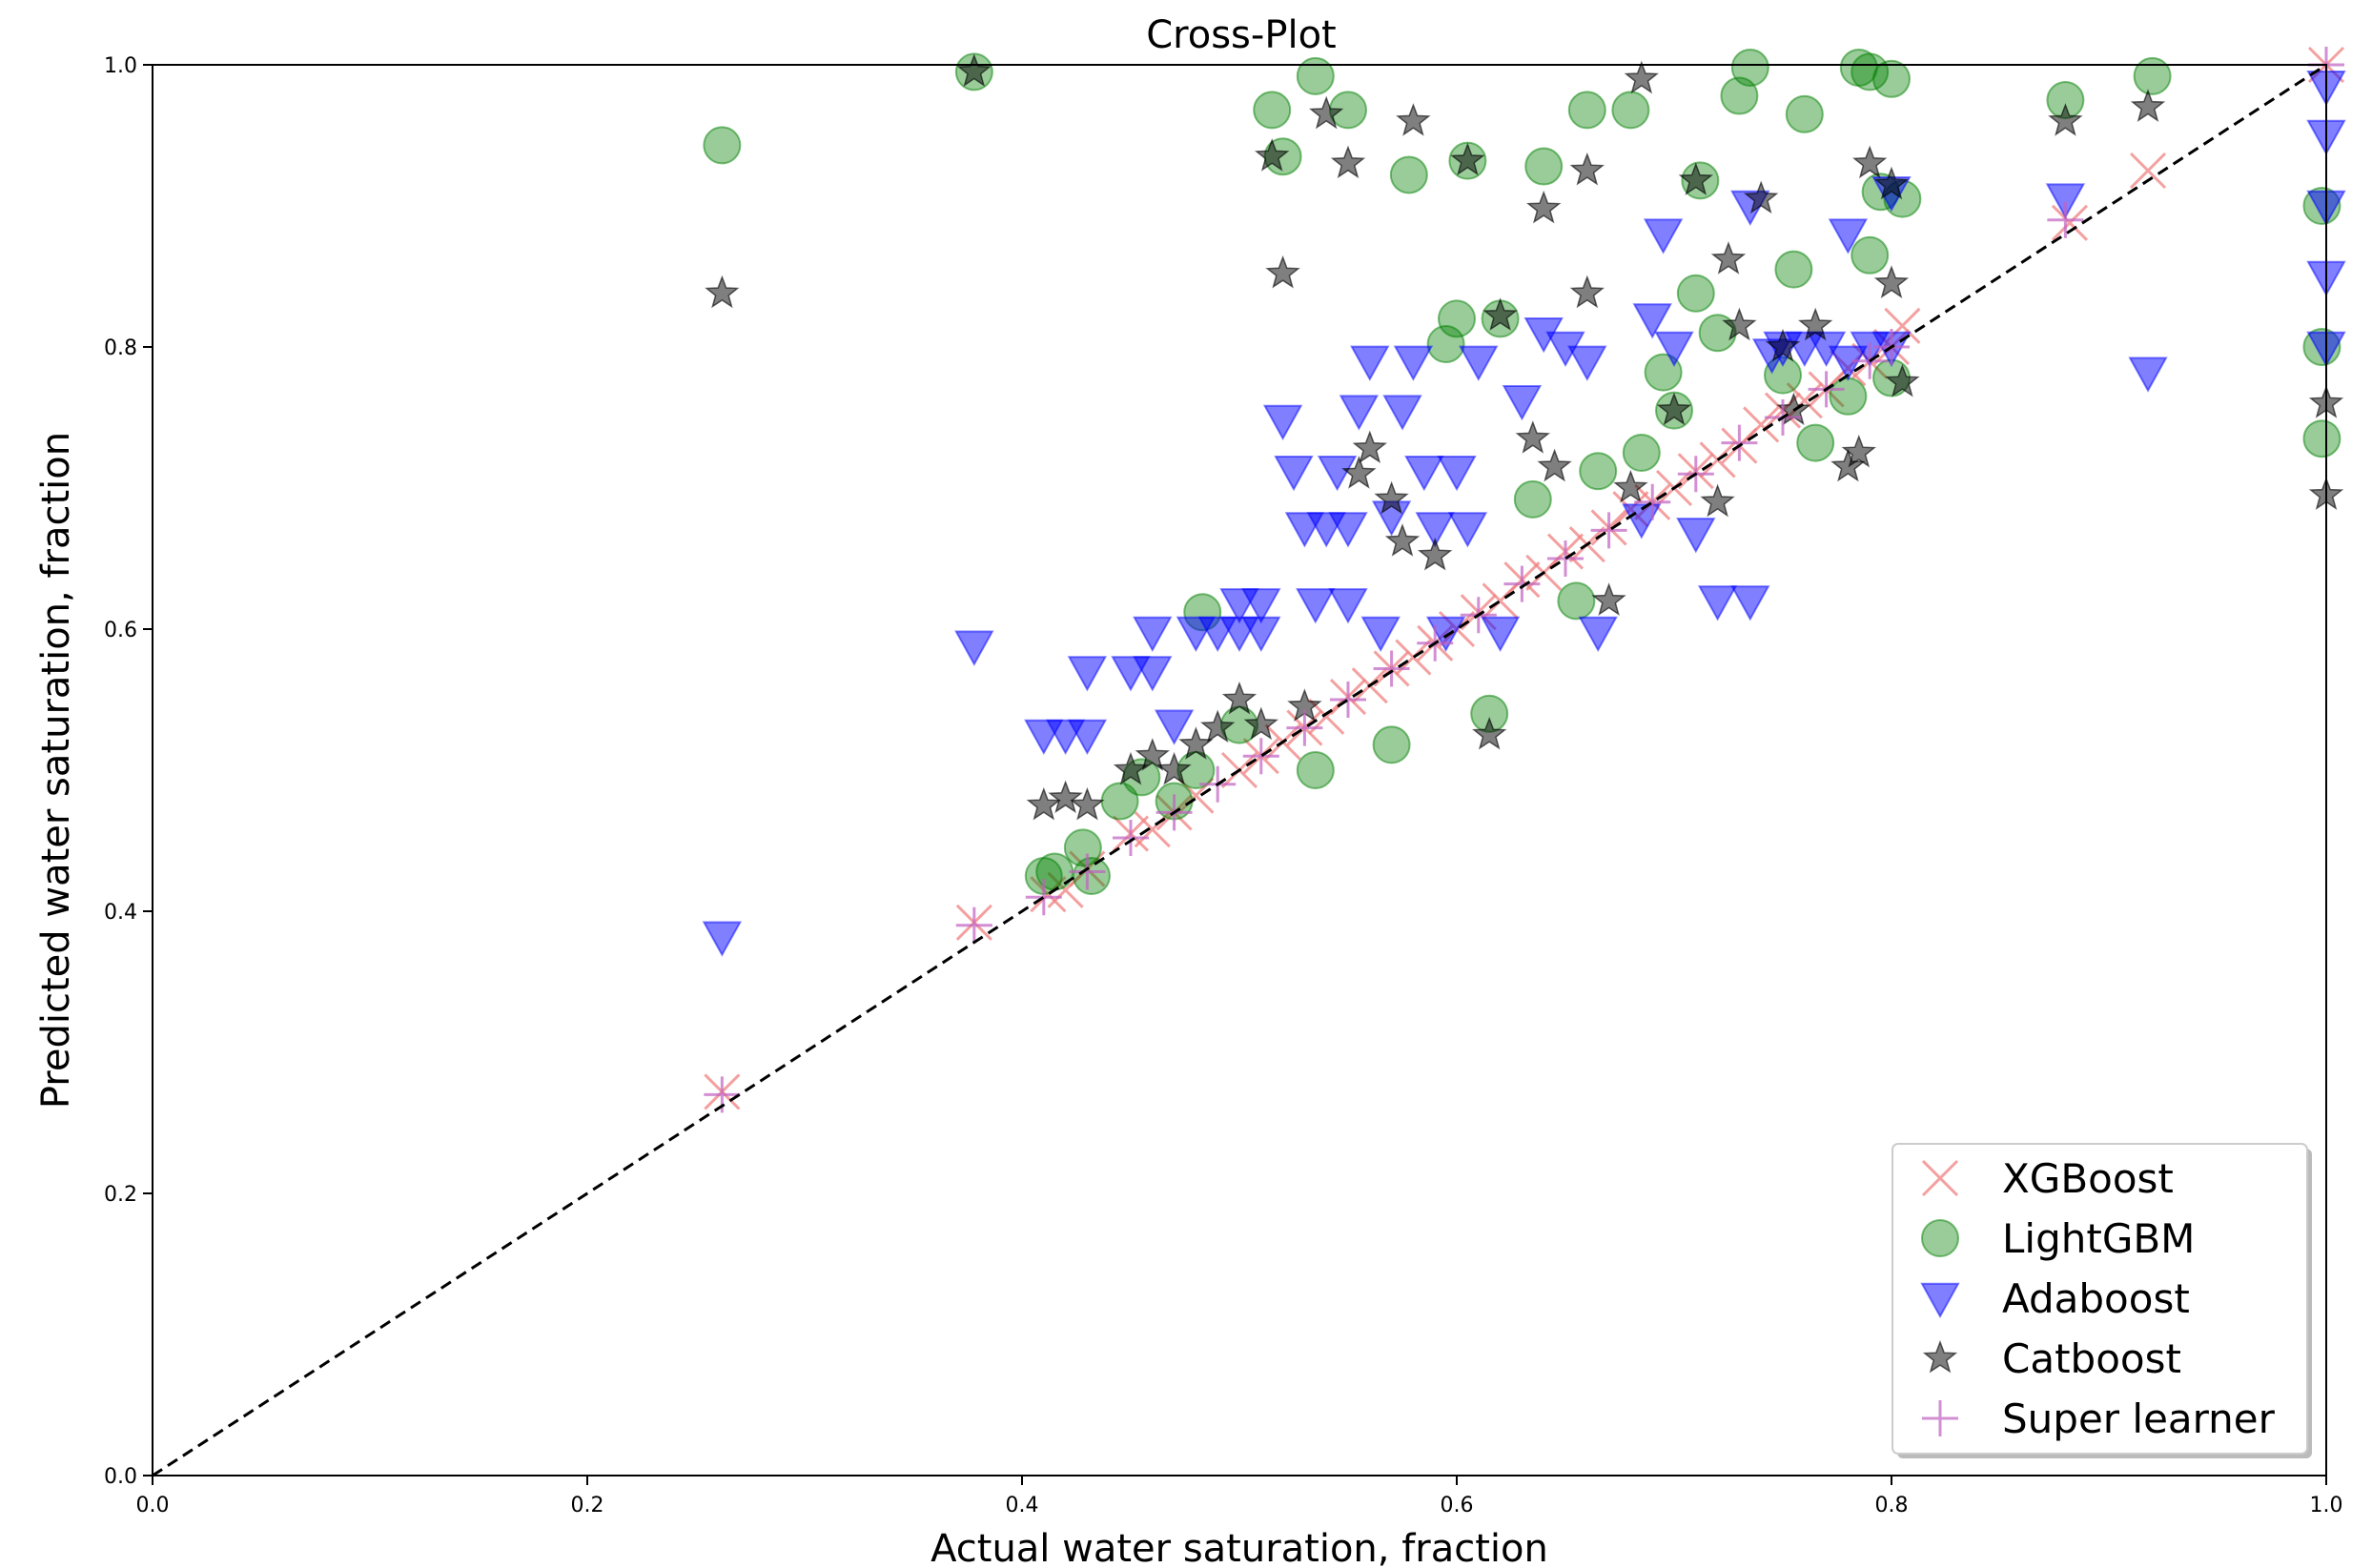  What do you see at coordinates (1761, 424) in the screenshot?
I see `xgboost-point` at bounding box center [1761, 424].